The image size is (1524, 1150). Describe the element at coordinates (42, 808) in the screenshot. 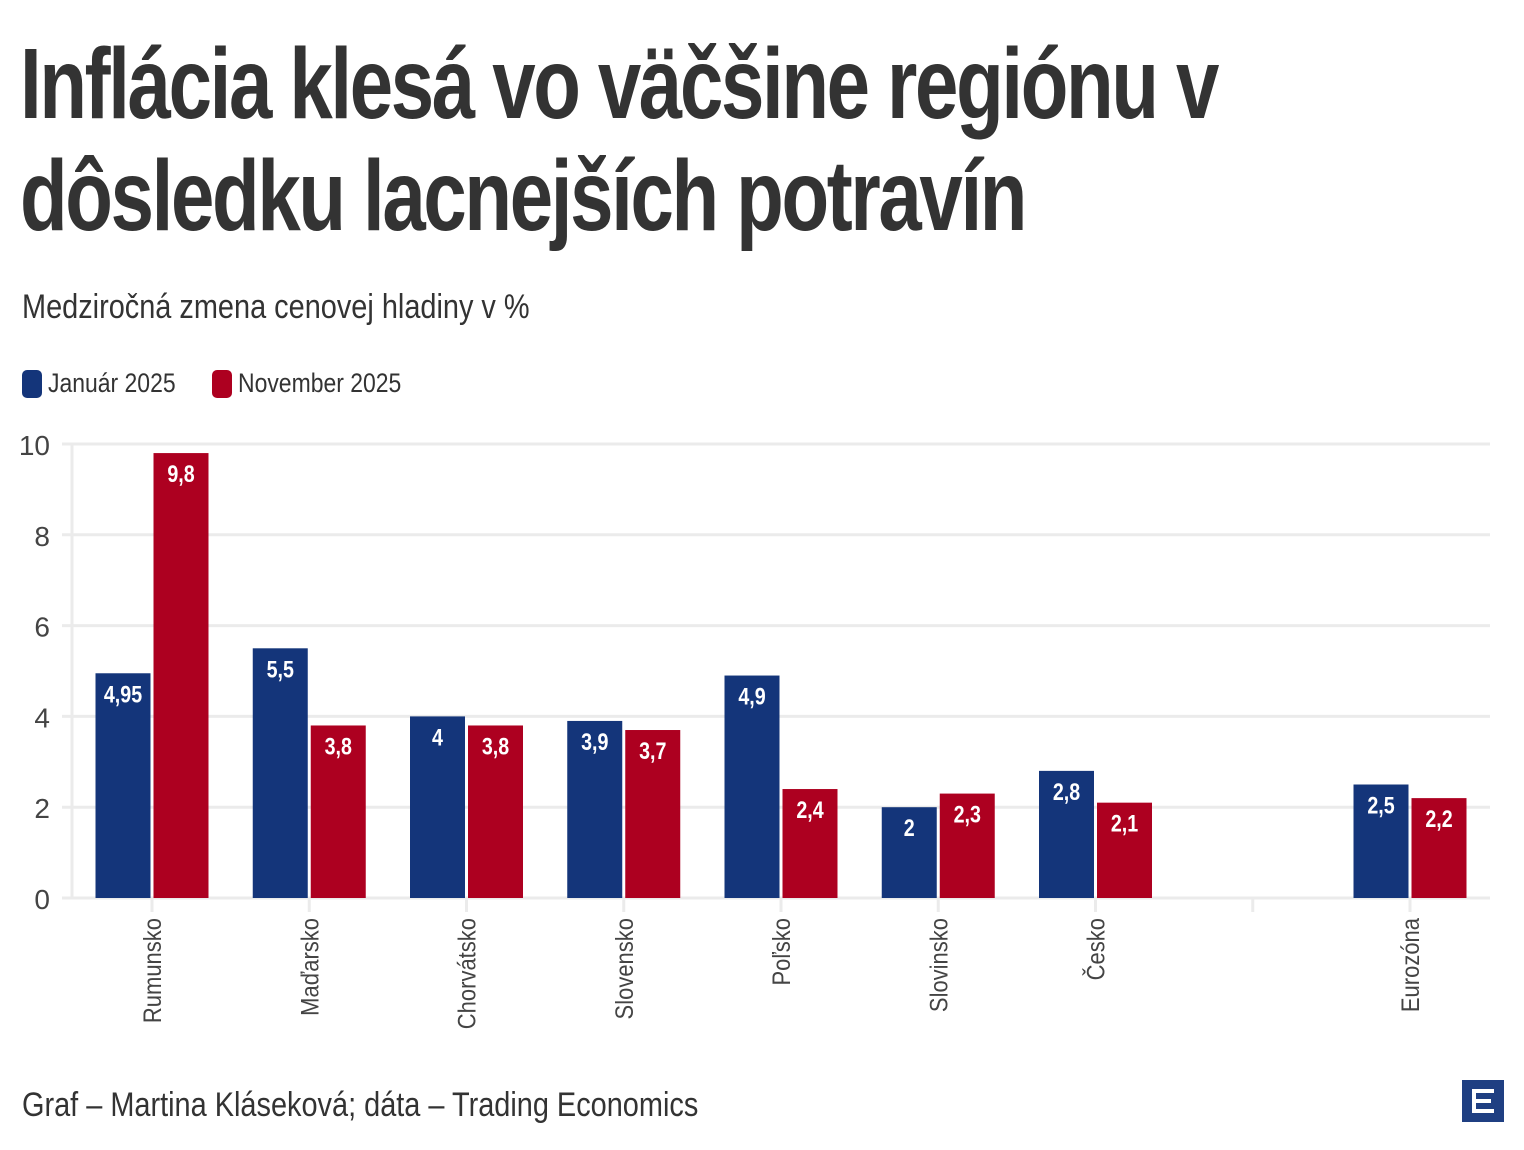

I see `y-tick-label: 2` at that location.